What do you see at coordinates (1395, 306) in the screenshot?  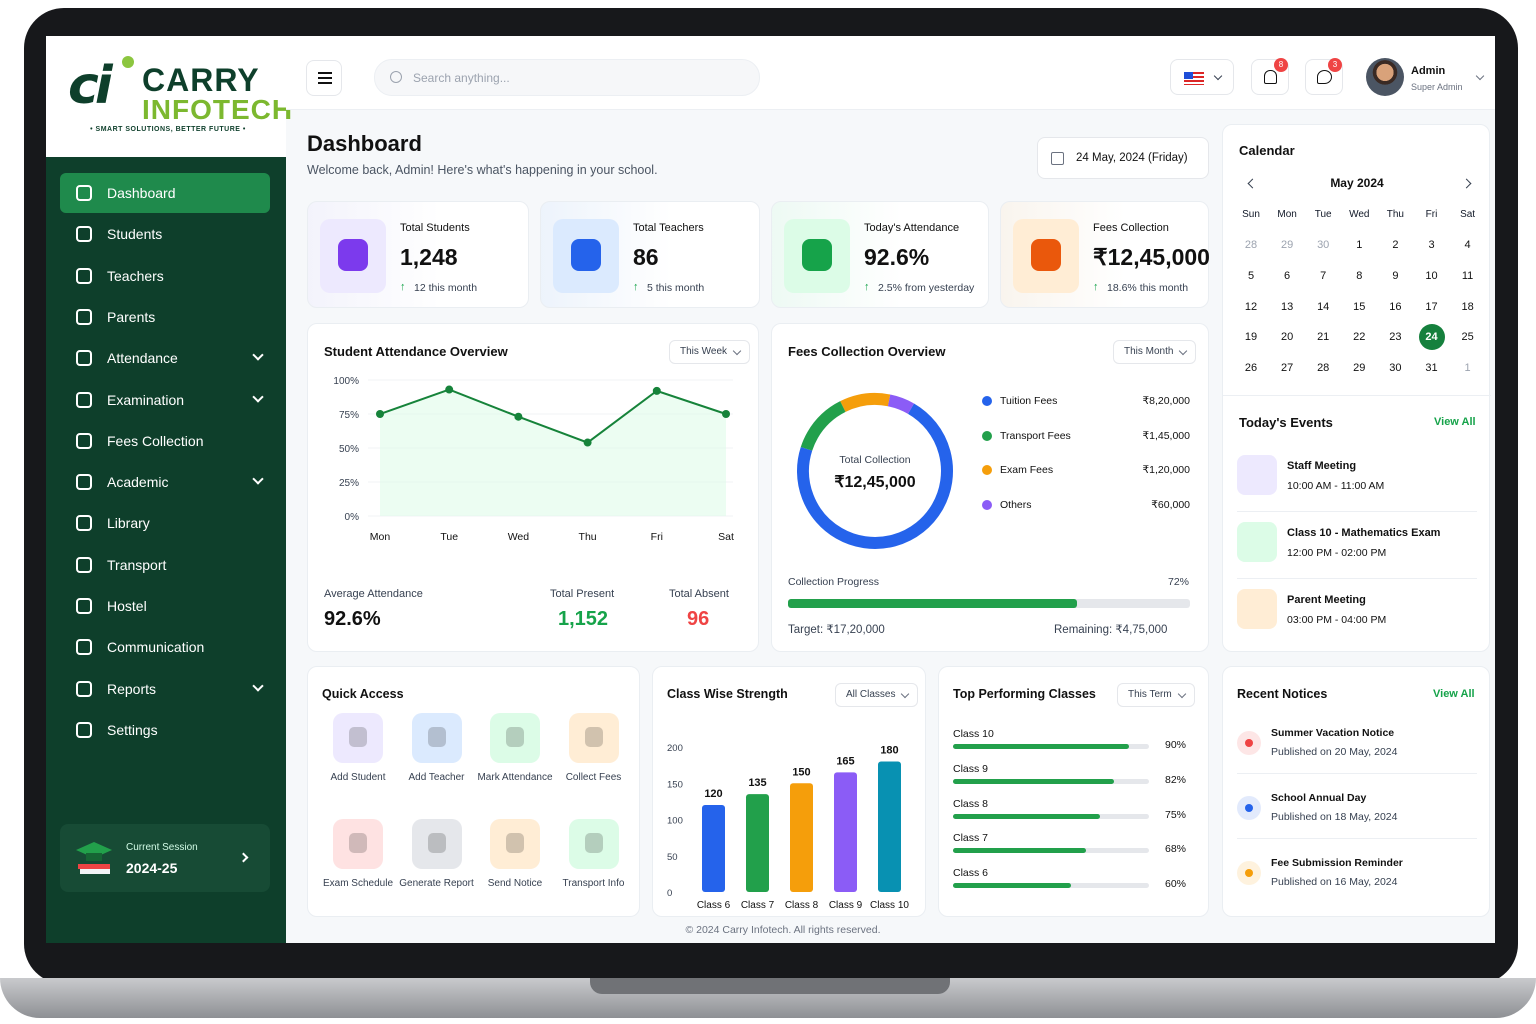 I see `calendar-day: 16` at bounding box center [1395, 306].